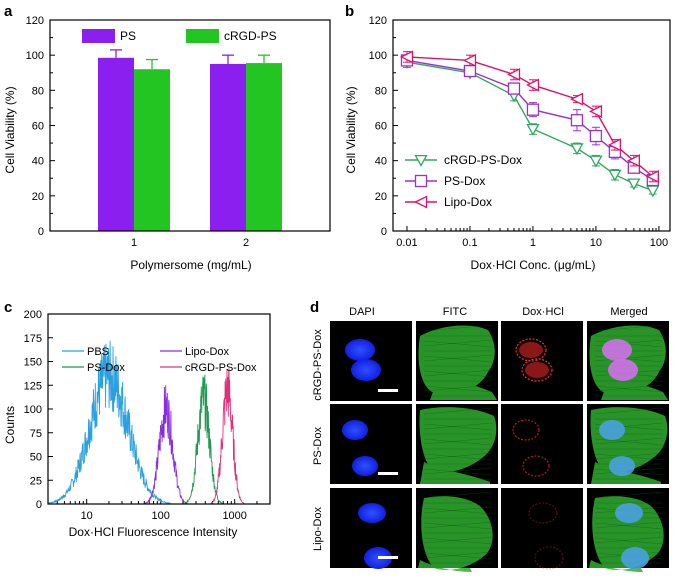 This screenshot has width=675, height=584. I want to click on panel-a-xlabel: Polymersome (mg/mL), so click(190, 265).